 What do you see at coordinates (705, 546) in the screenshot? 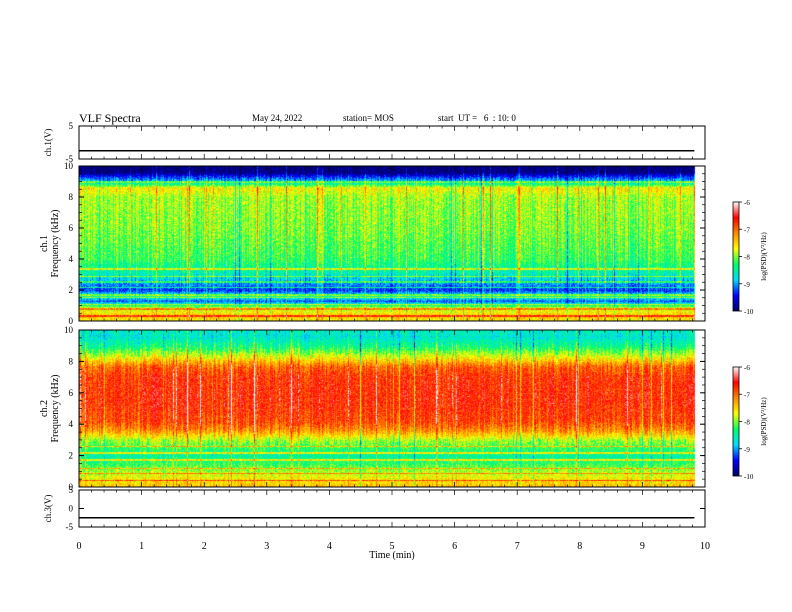
I see `x-tick-label: 10` at bounding box center [705, 546].